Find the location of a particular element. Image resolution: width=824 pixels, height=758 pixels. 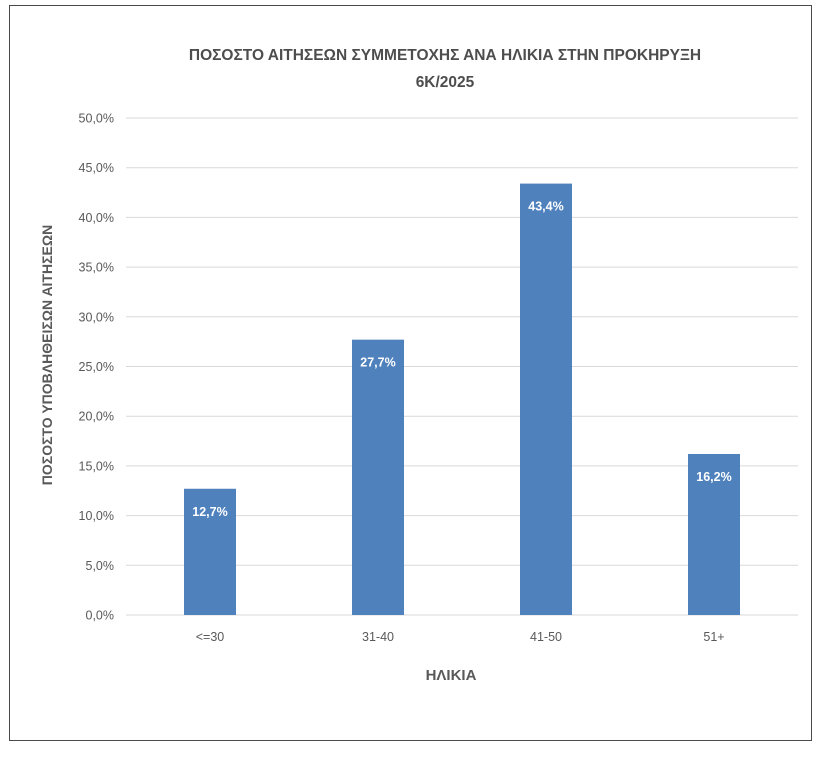

x-axis-label: ΗΛΙΚΙΑ is located at coordinates (451, 675).